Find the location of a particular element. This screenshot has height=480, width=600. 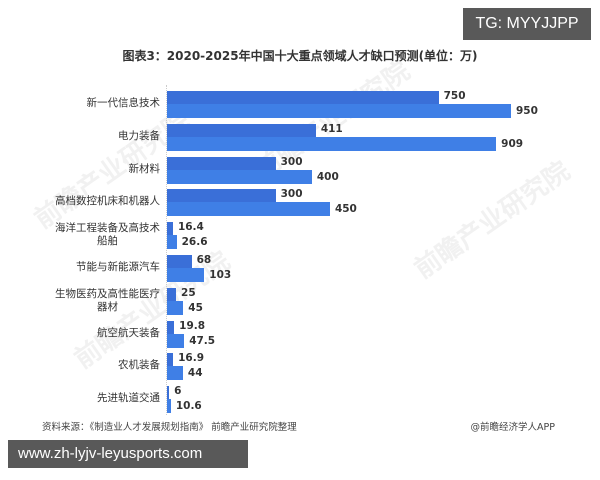

category-label: 农机装备 is located at coordinates (139, 365).